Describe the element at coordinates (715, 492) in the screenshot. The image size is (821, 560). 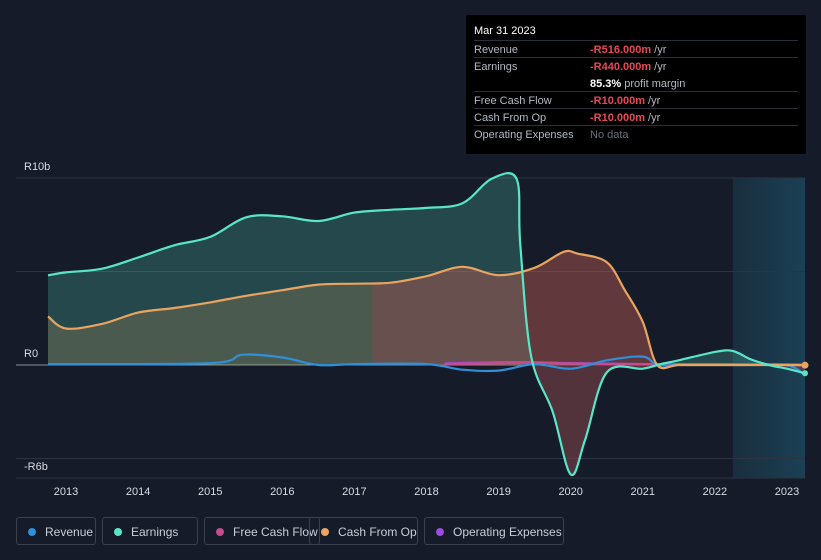
I see `x-tick-label: 2022` at that location.